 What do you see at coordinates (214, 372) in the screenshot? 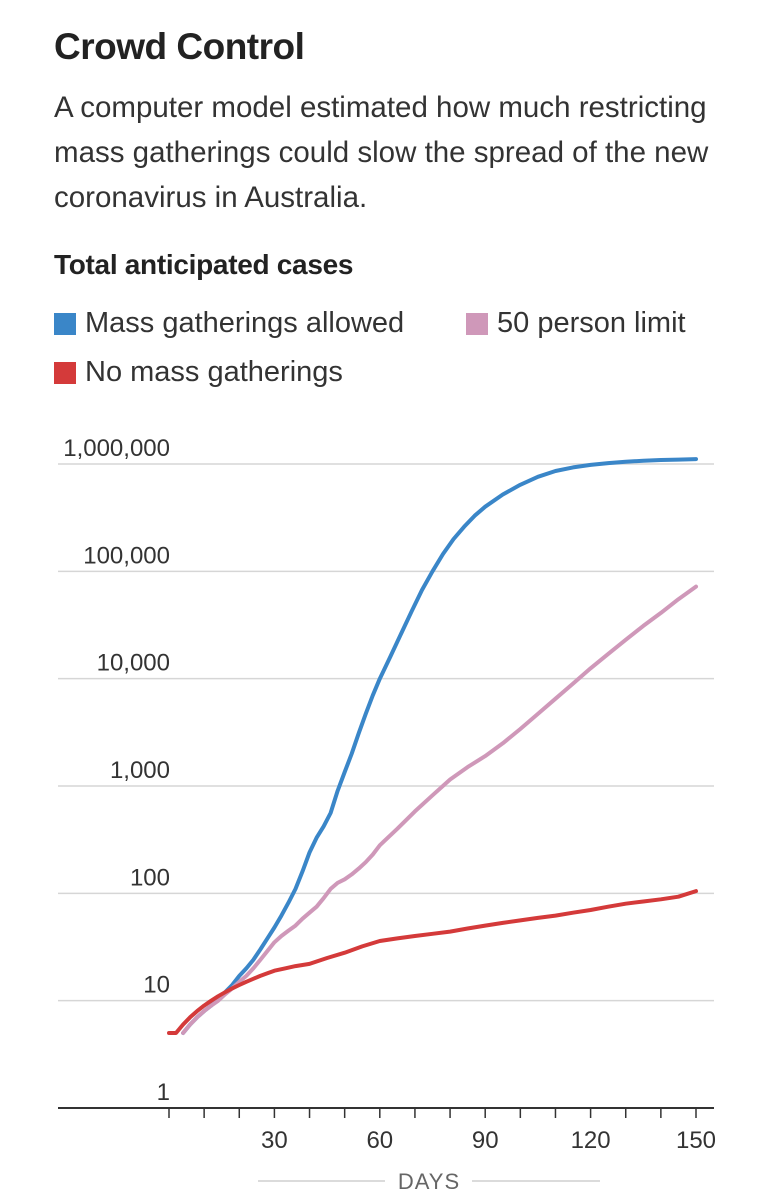
I see `legend-label-no-mass-gatherings: No mass gatherings` at bounding box center [214, 372].